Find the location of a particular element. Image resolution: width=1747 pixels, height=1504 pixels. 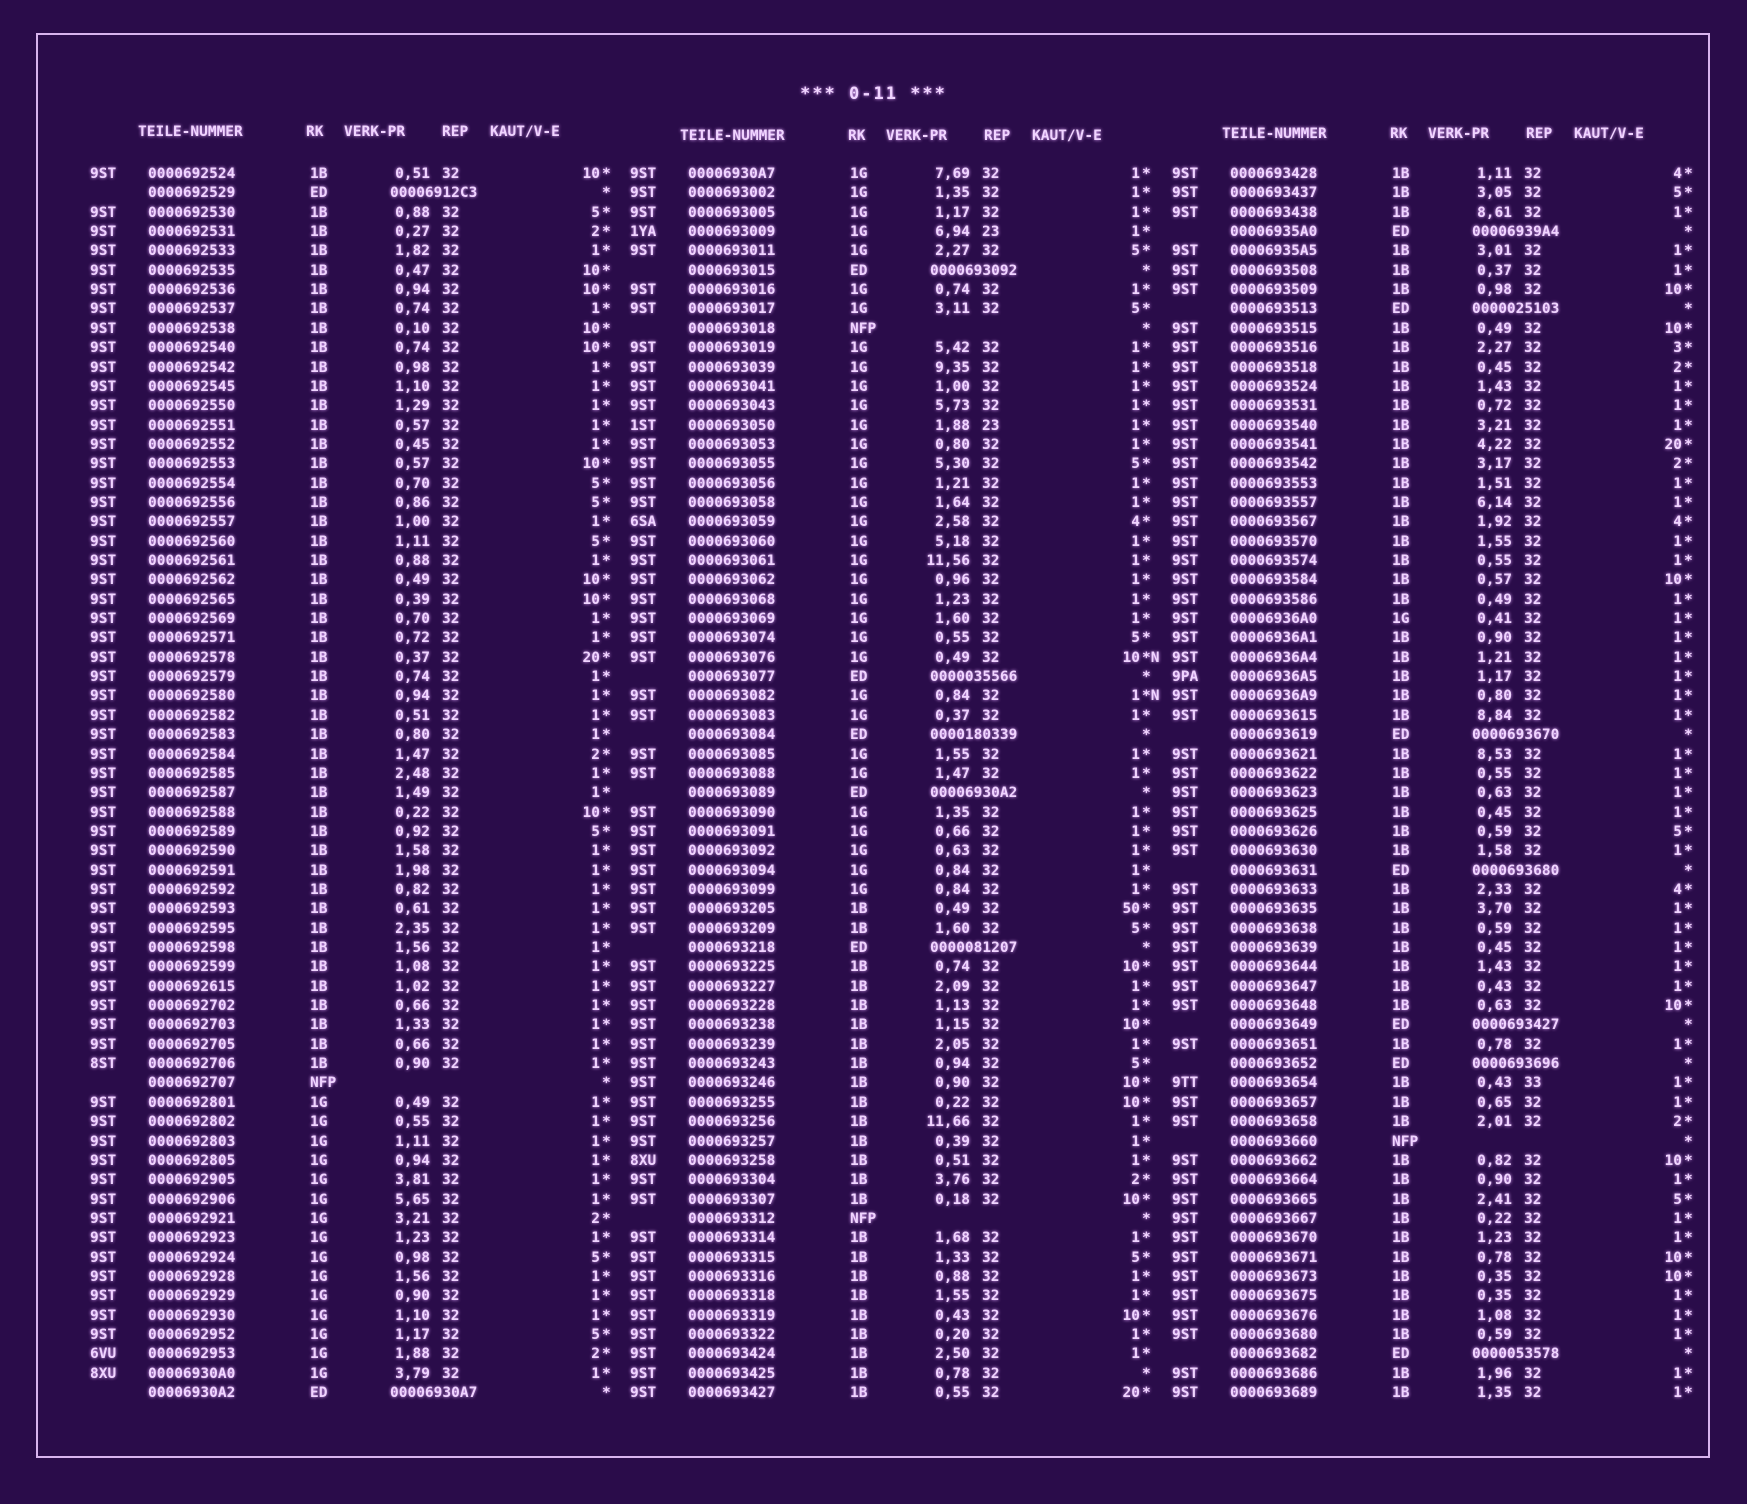

table-row: 9ST 0000693676 1B 1,08 32 1 * is located at coordinates (1432, 1317).